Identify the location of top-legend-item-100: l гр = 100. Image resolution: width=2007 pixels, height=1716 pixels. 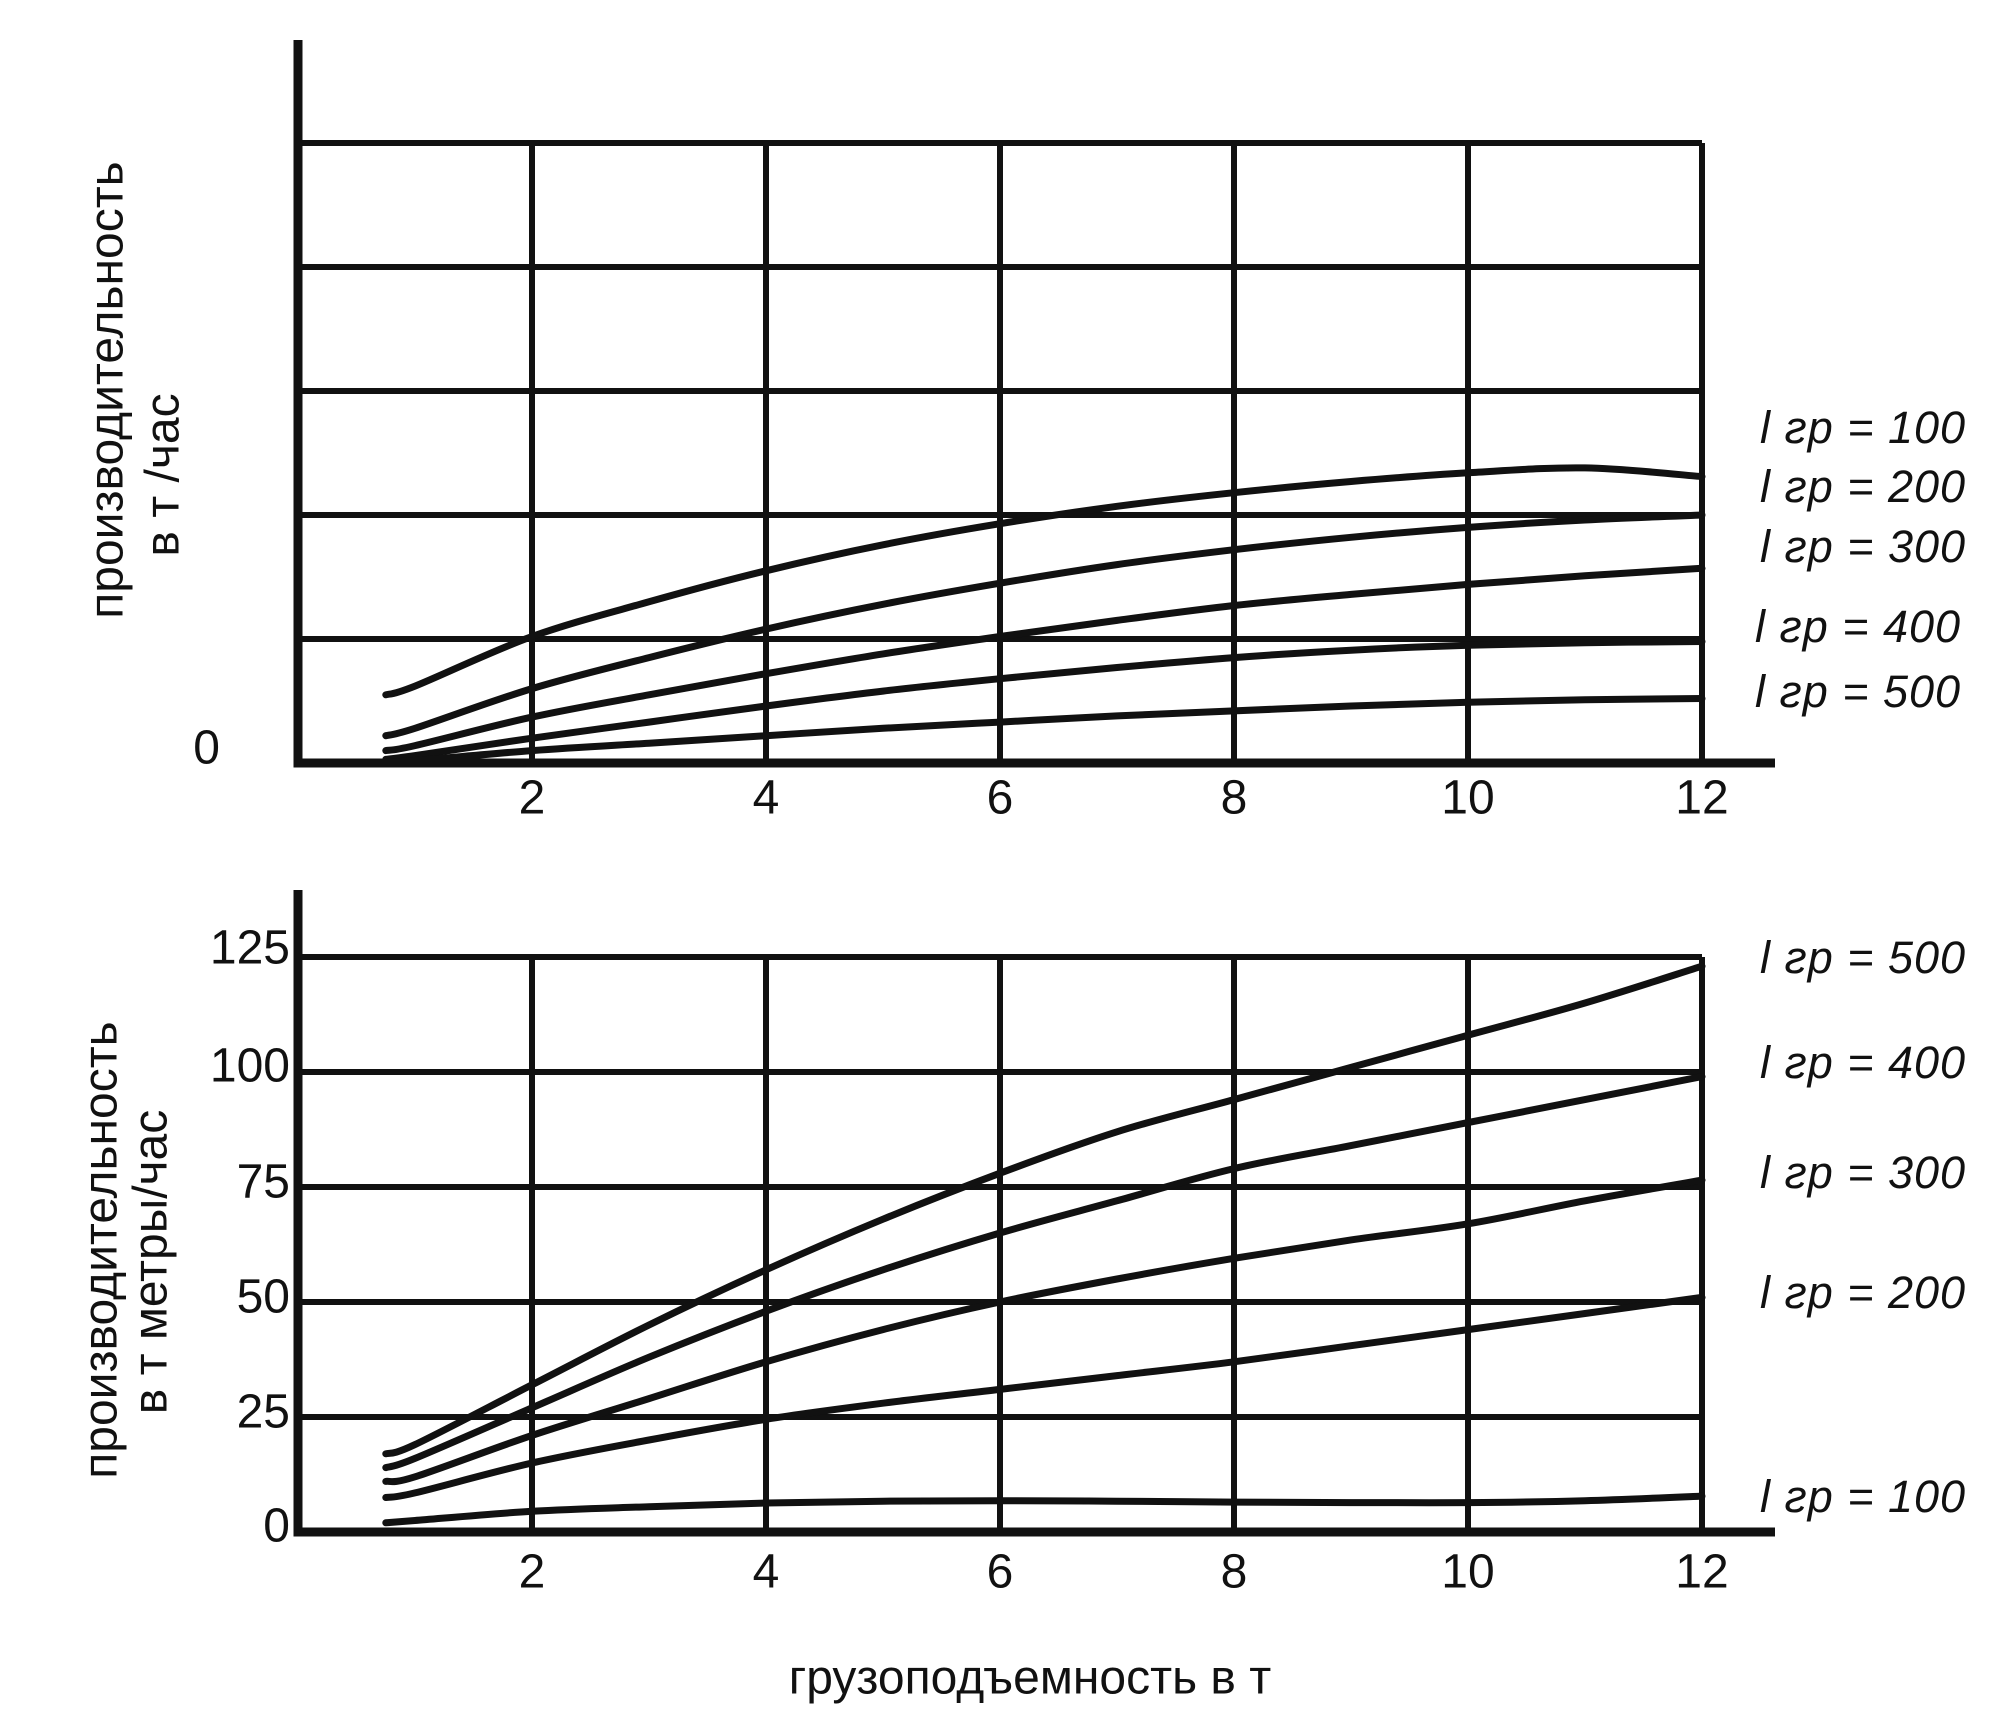
(1863, 427).